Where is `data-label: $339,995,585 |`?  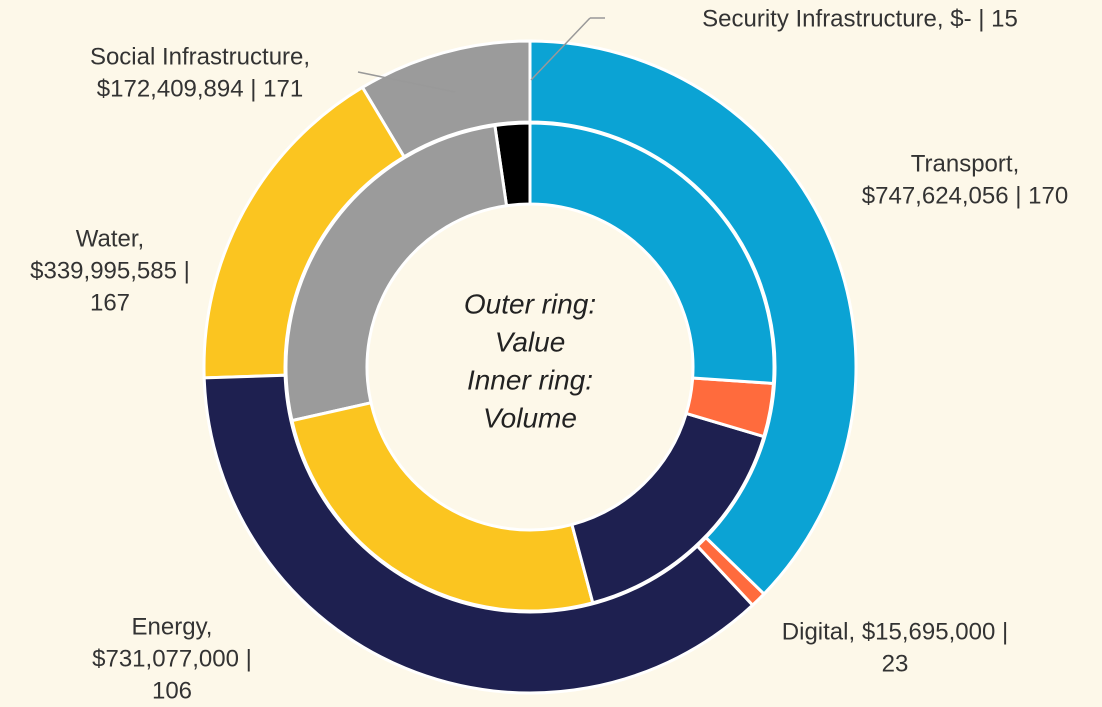
data-label: $339,995,585 | is located at coordinates (110, 270).